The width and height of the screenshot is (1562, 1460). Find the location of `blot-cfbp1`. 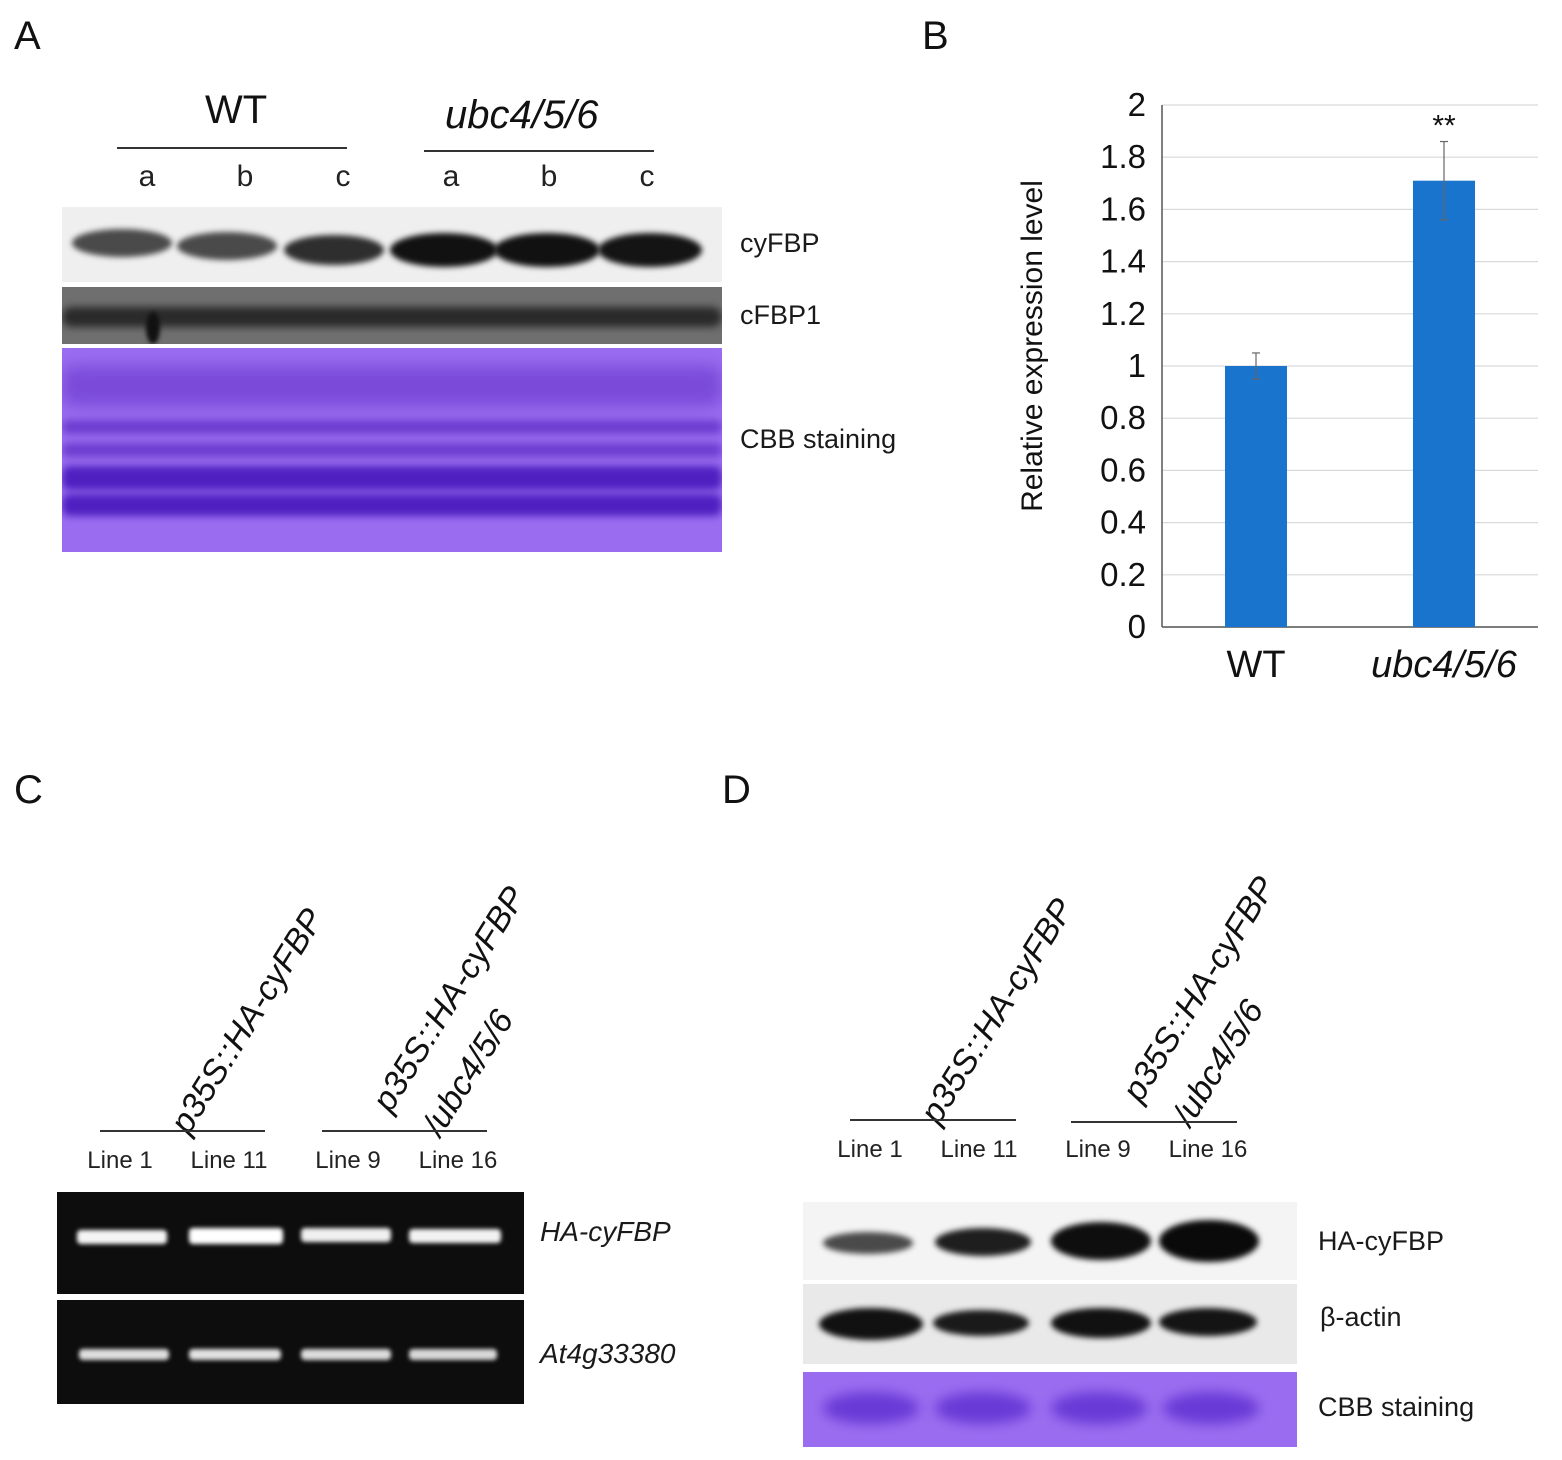

blot-cfbp1 is located at coordinates (392, 315).